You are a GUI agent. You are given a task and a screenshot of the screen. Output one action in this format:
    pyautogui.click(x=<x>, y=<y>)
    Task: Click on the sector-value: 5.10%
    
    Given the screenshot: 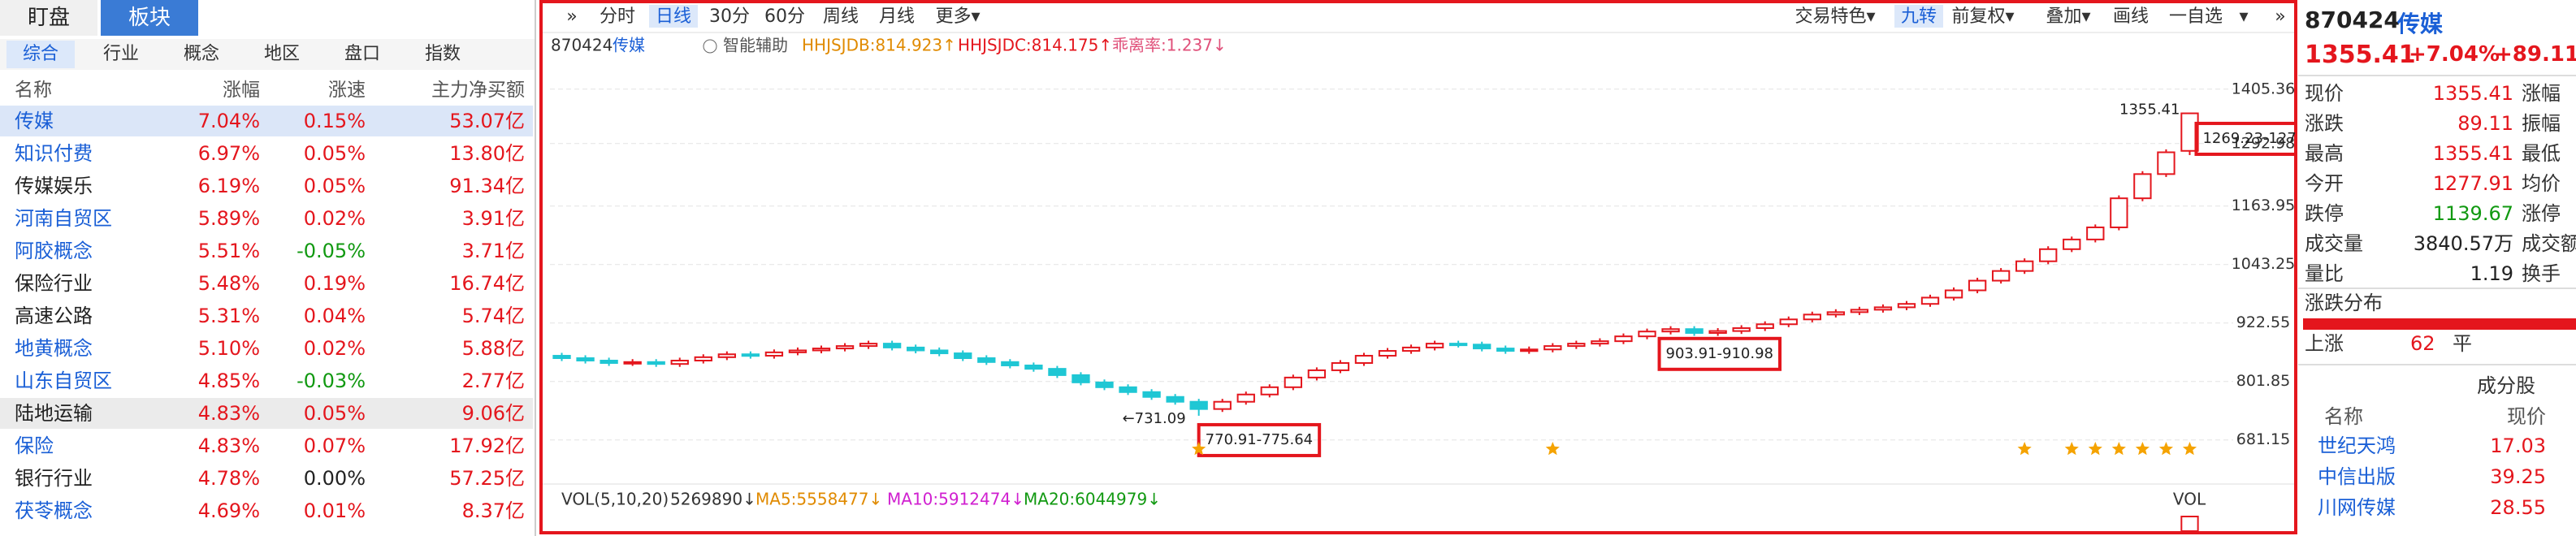 What is the action you would take?
    pyautogui.click(x=228, y=348)
    